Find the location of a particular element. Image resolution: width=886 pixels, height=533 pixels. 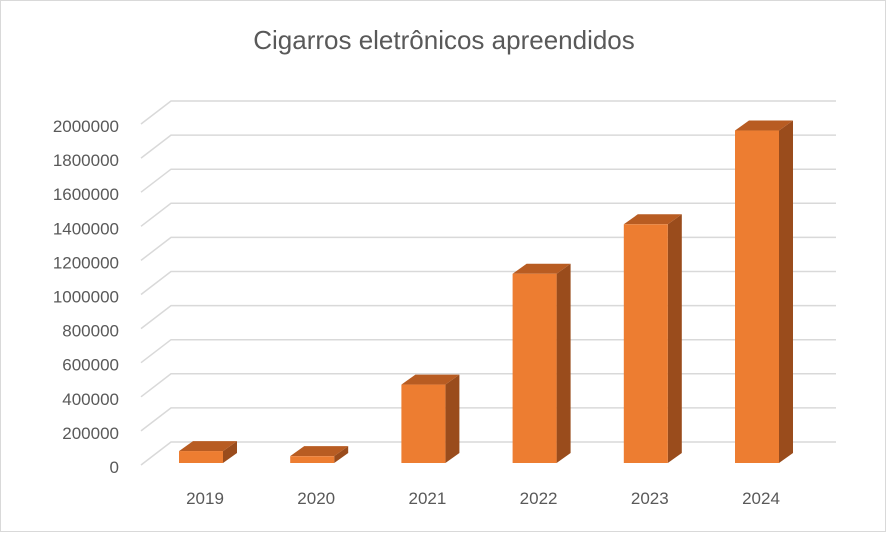

x-tick-label: 2024 is located at coordinates (761, 498).